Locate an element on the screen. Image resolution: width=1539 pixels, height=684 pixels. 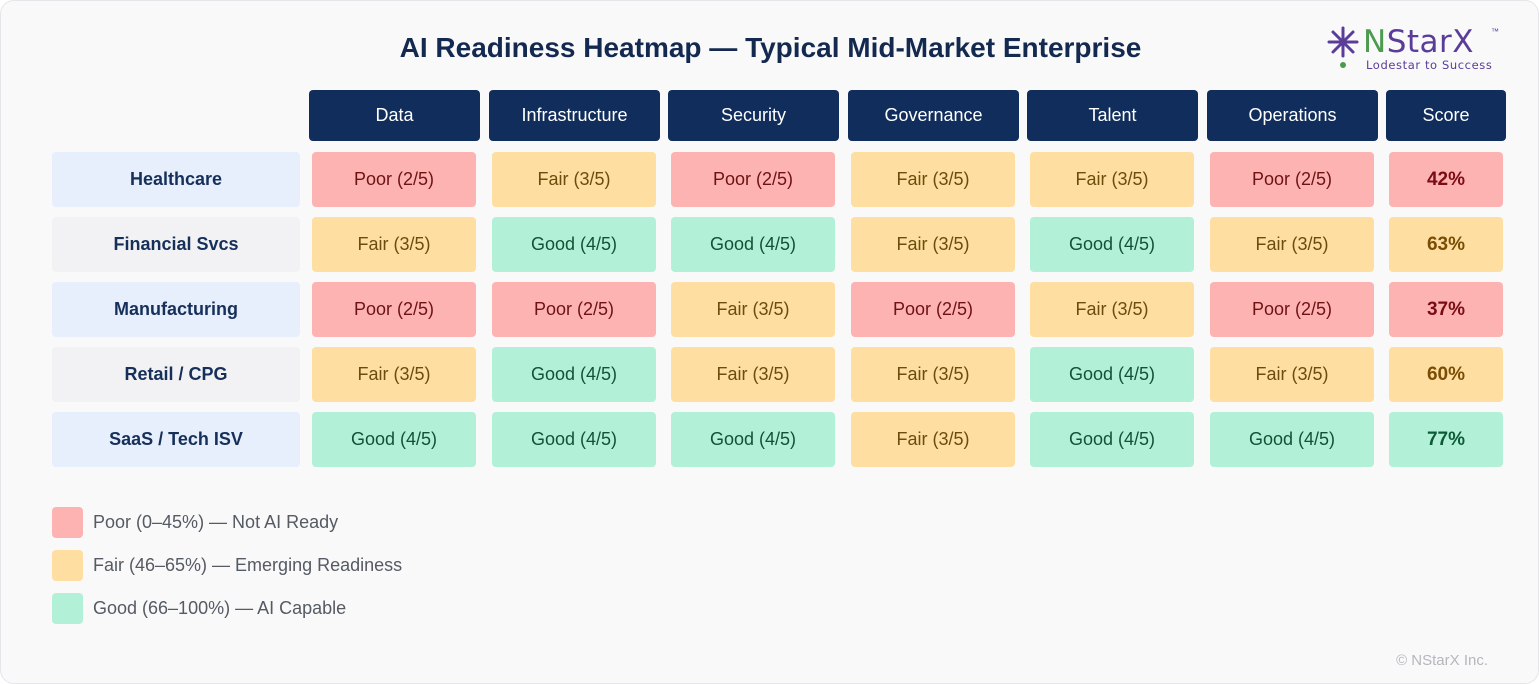
star-burst-icon is located at coordinates (1343, 47).